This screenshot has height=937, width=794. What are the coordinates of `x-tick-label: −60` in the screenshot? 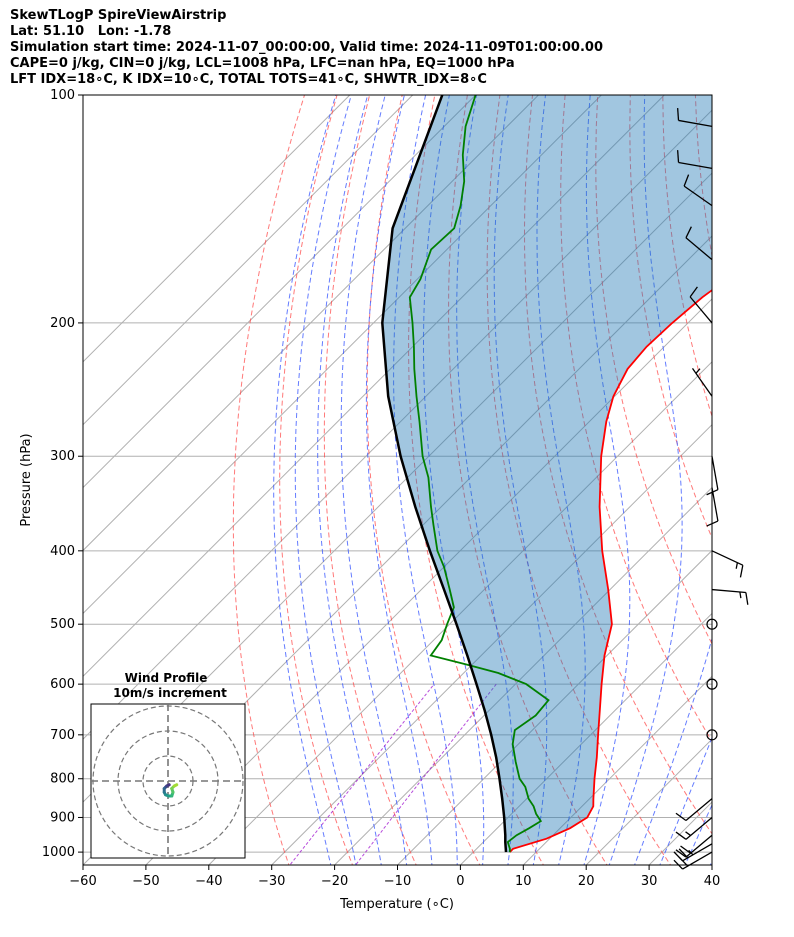 It's located at (82, 881).